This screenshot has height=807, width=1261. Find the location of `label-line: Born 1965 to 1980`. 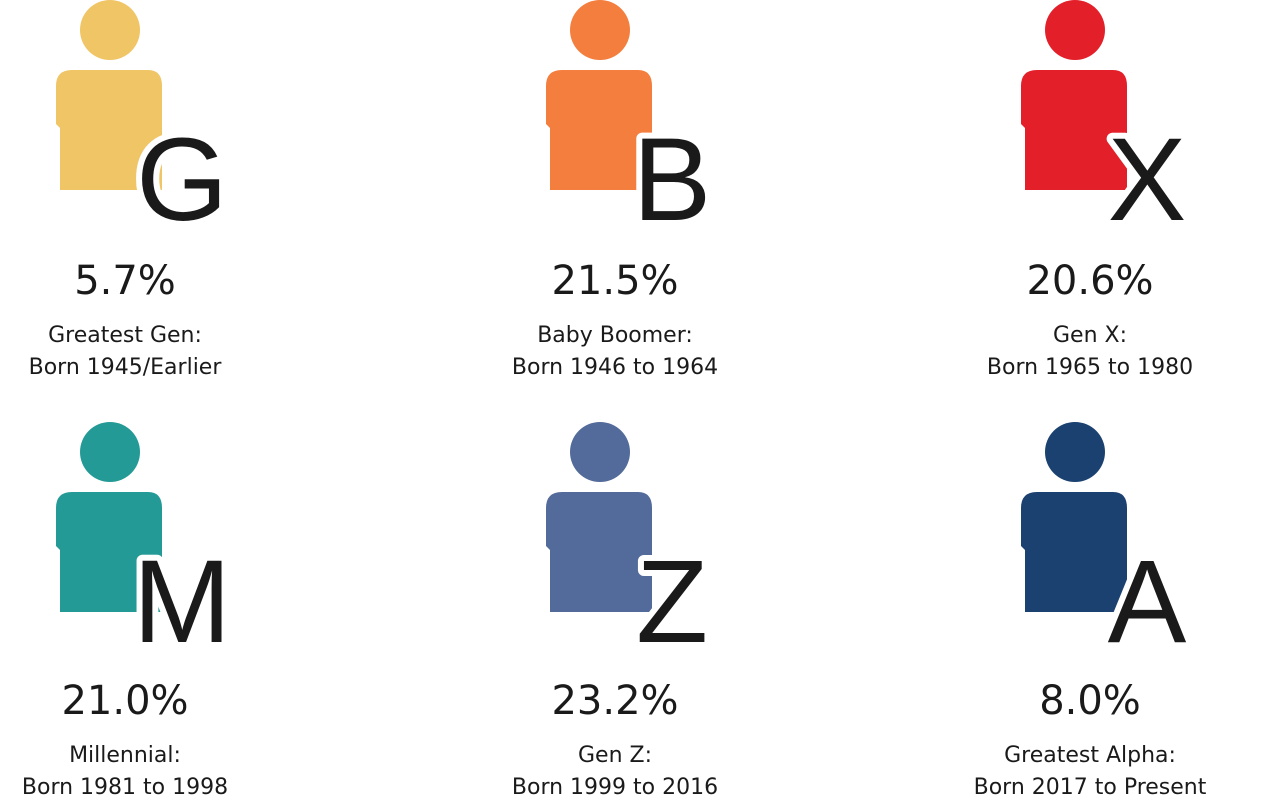

label-line: Born 1965 to 1980 is located at coordinates (1090, 367).